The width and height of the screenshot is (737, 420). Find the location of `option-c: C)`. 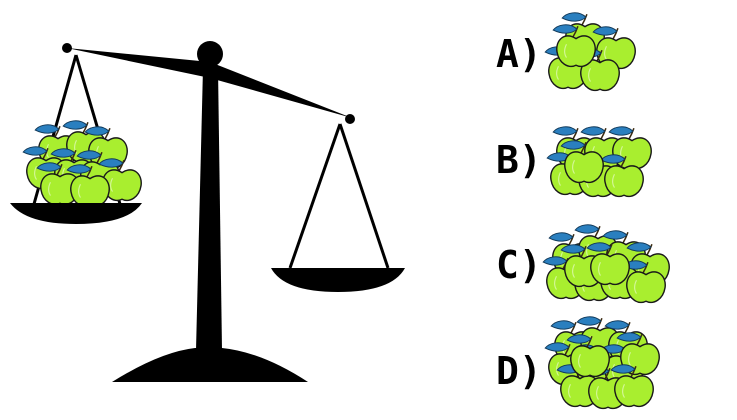

option-c: C) is located at coordinates (583, 264).